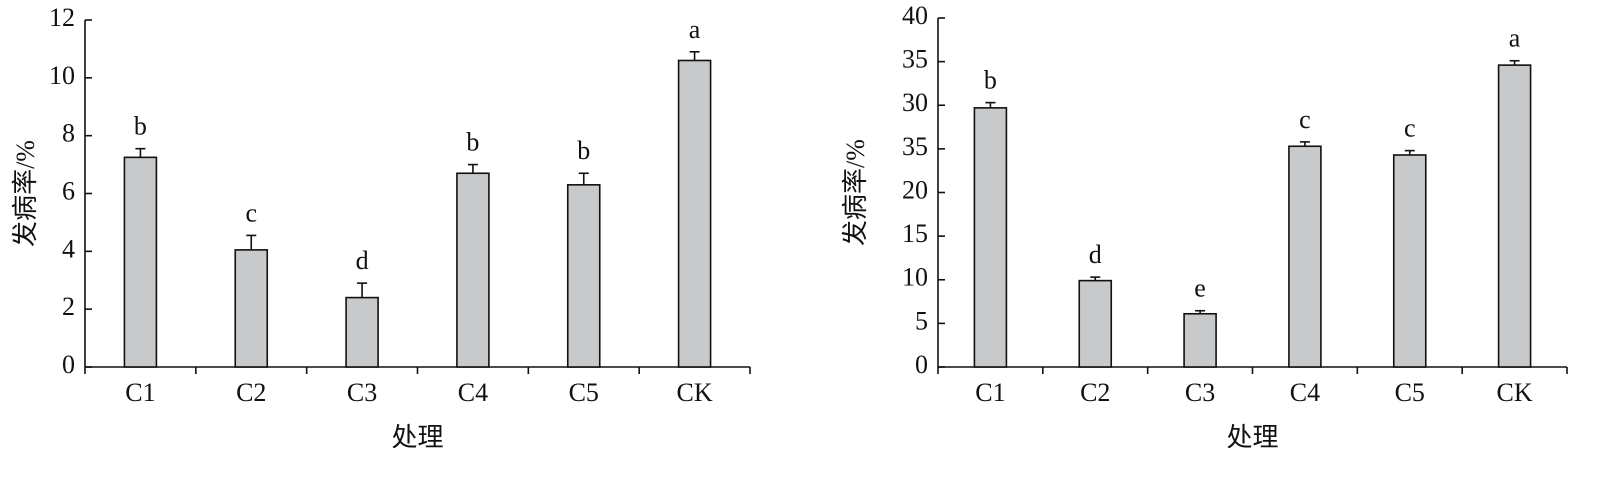 This screenshot has width=1618, height=477. What do you see at coordinates (68, 133) in the screenshot?
I see `y-tick-label: 8` at bounding box center [68, 133].